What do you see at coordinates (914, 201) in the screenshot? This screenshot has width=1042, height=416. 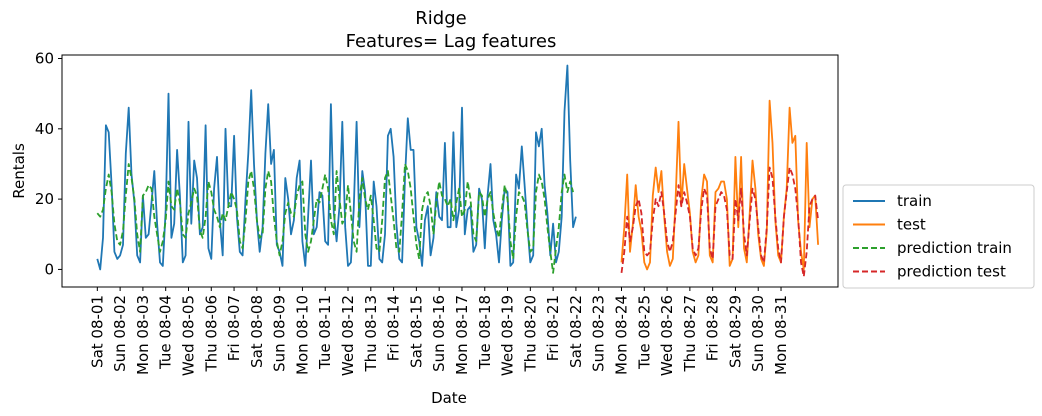 I see `legend-label: train` at bounding box center [914, 201].